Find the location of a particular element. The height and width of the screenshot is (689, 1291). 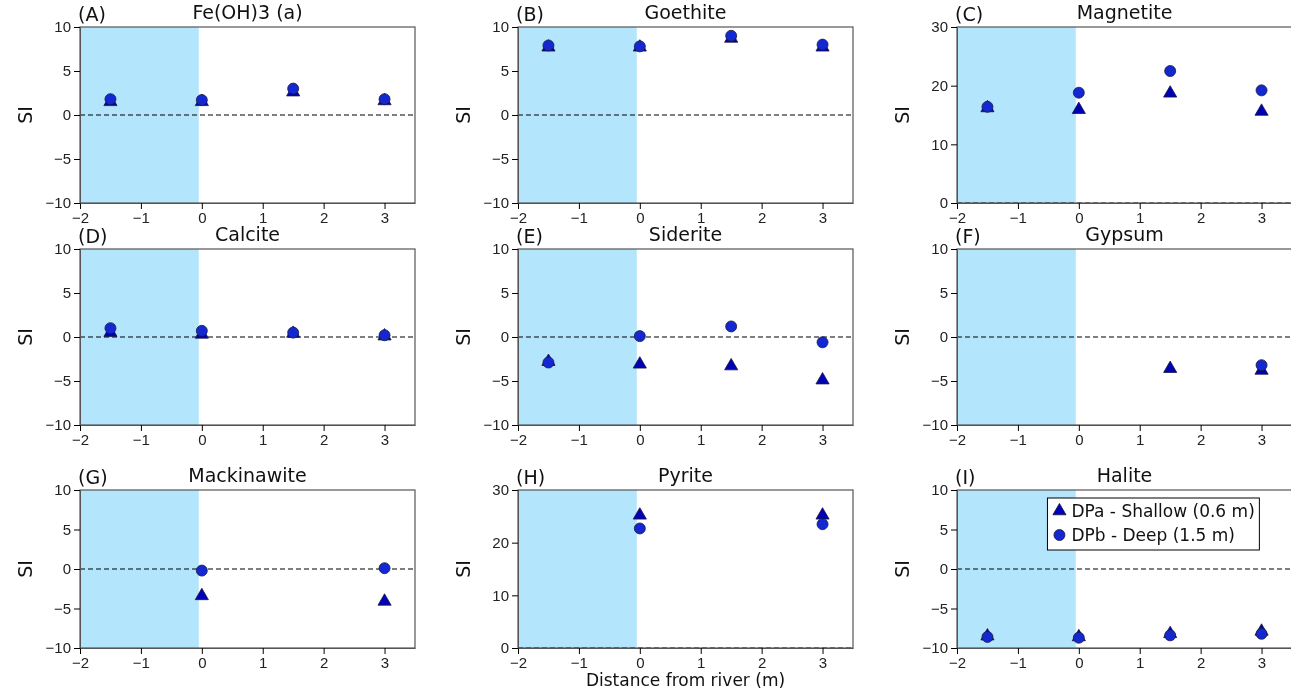

legend-label: DPa - Shallow (0.6 m) is located at coordinates (1163, 511).